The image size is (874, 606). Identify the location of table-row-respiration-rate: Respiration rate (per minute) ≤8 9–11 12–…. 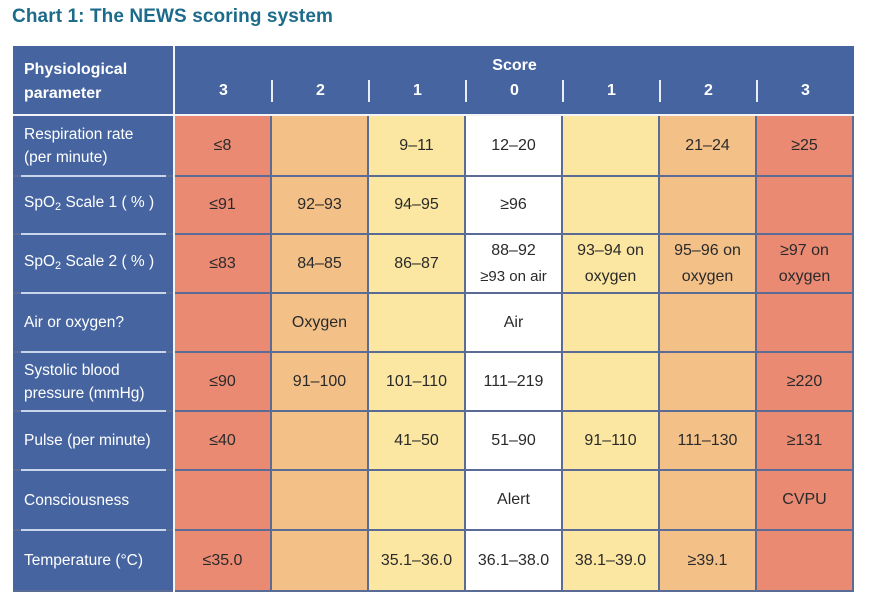
(433, 145).